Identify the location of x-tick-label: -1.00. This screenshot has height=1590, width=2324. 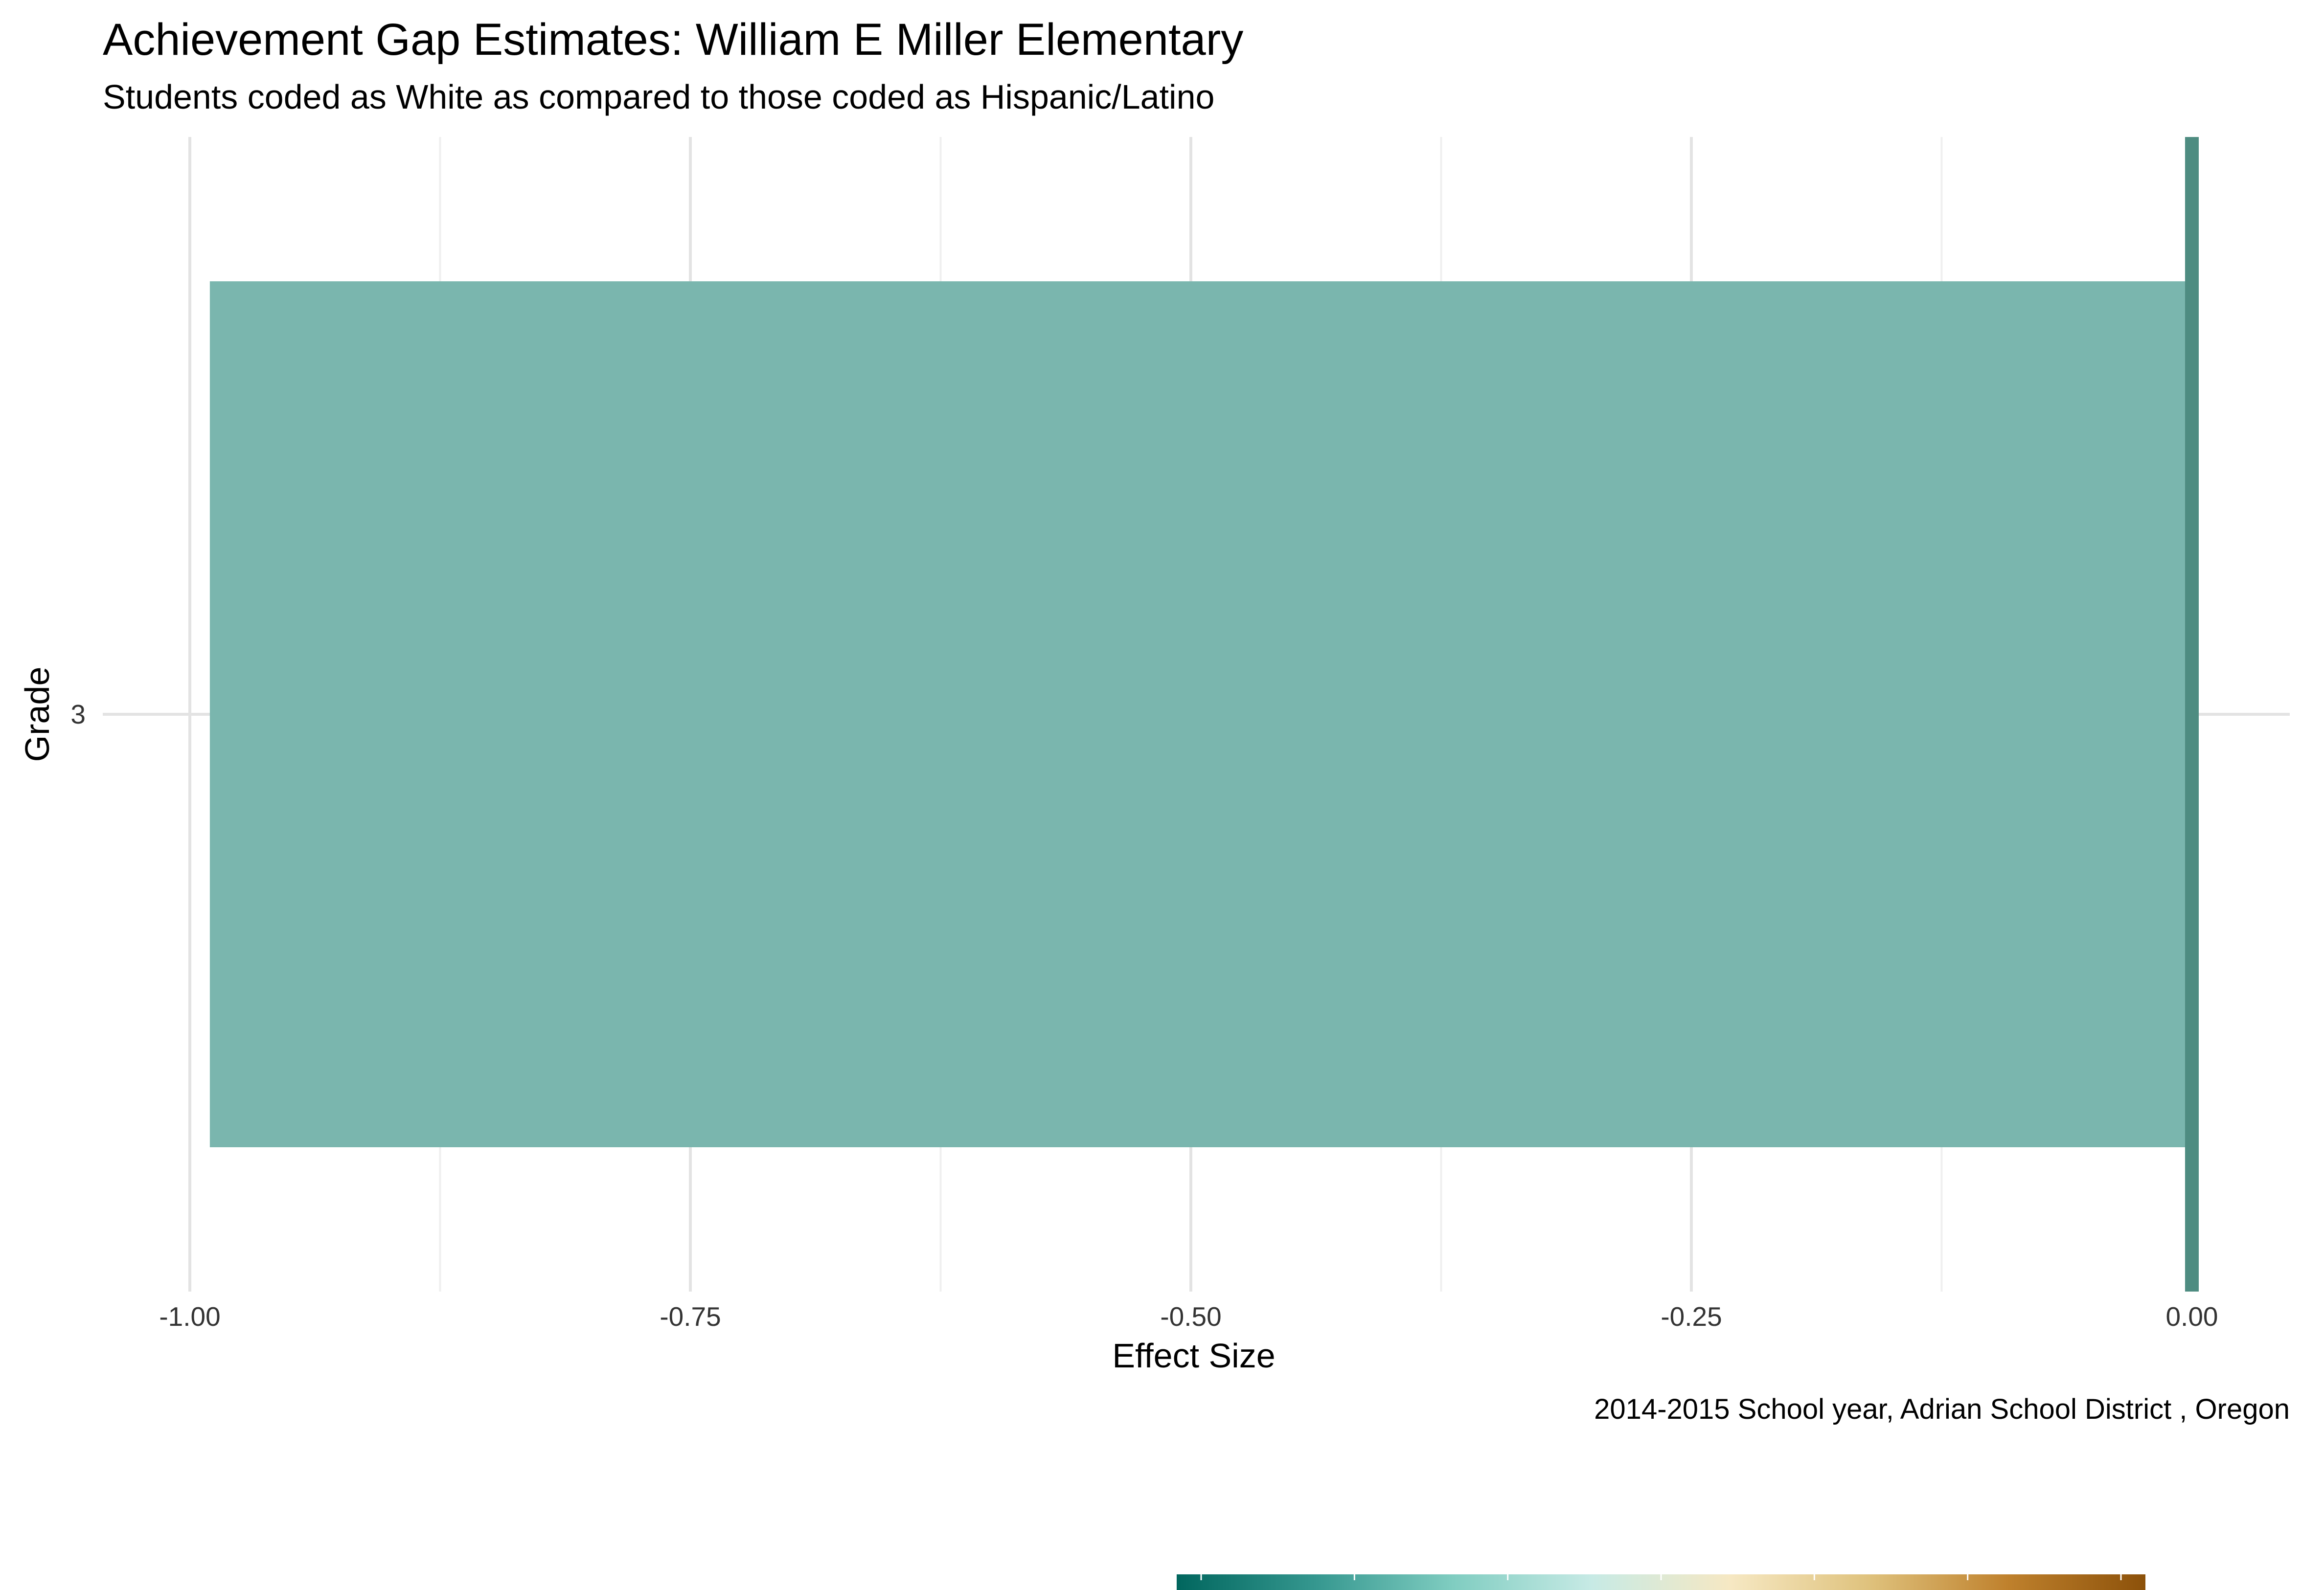
(189, 1317).